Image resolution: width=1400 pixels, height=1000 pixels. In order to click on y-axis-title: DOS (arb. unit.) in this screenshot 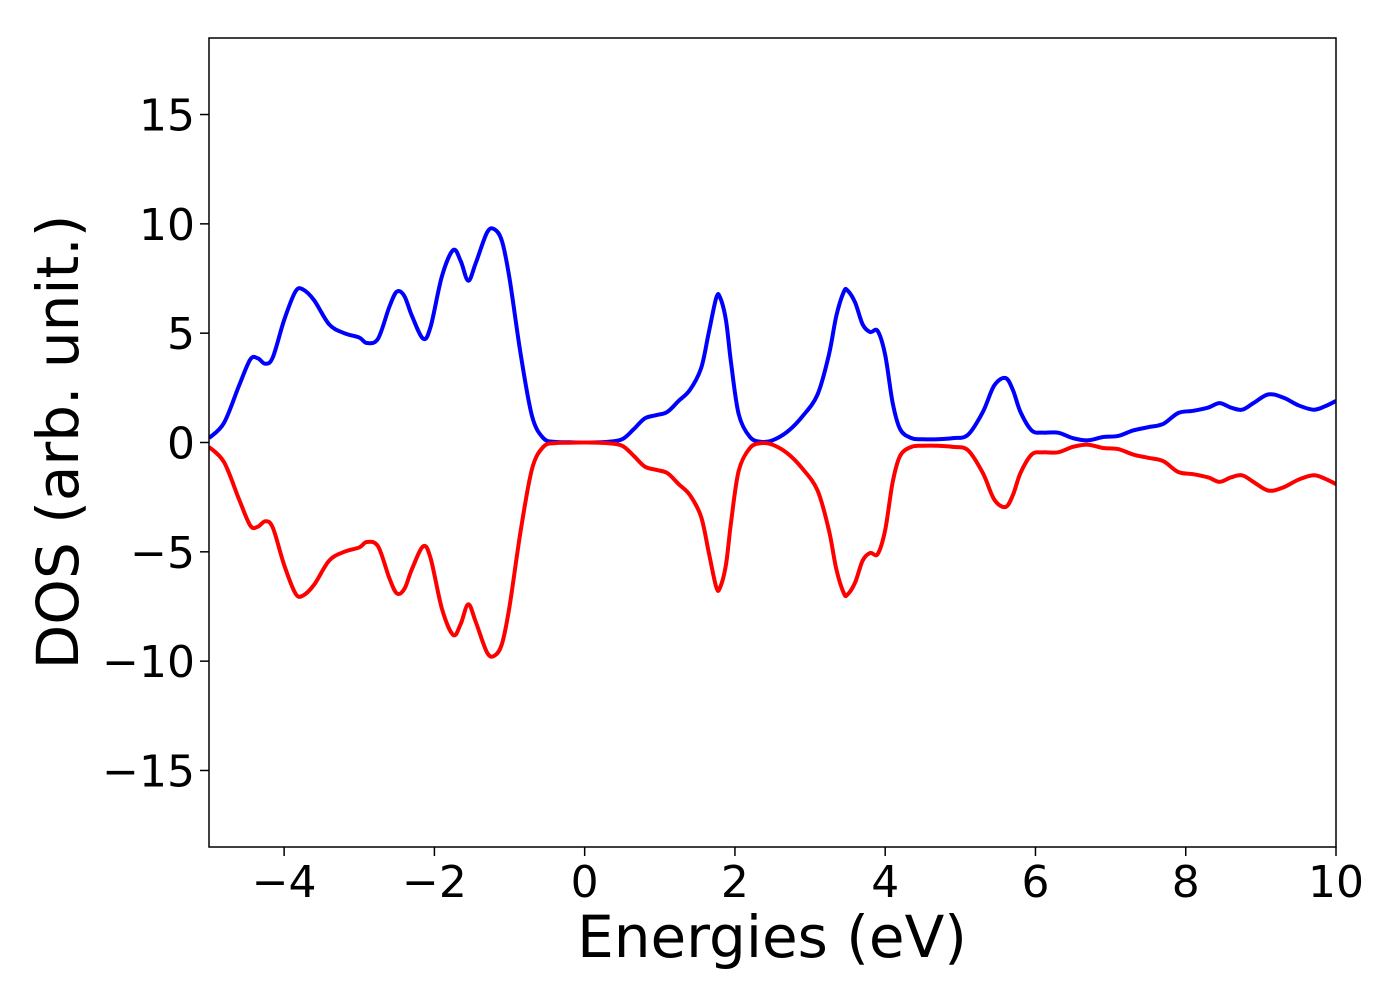, I will do `click(58, 442)`.